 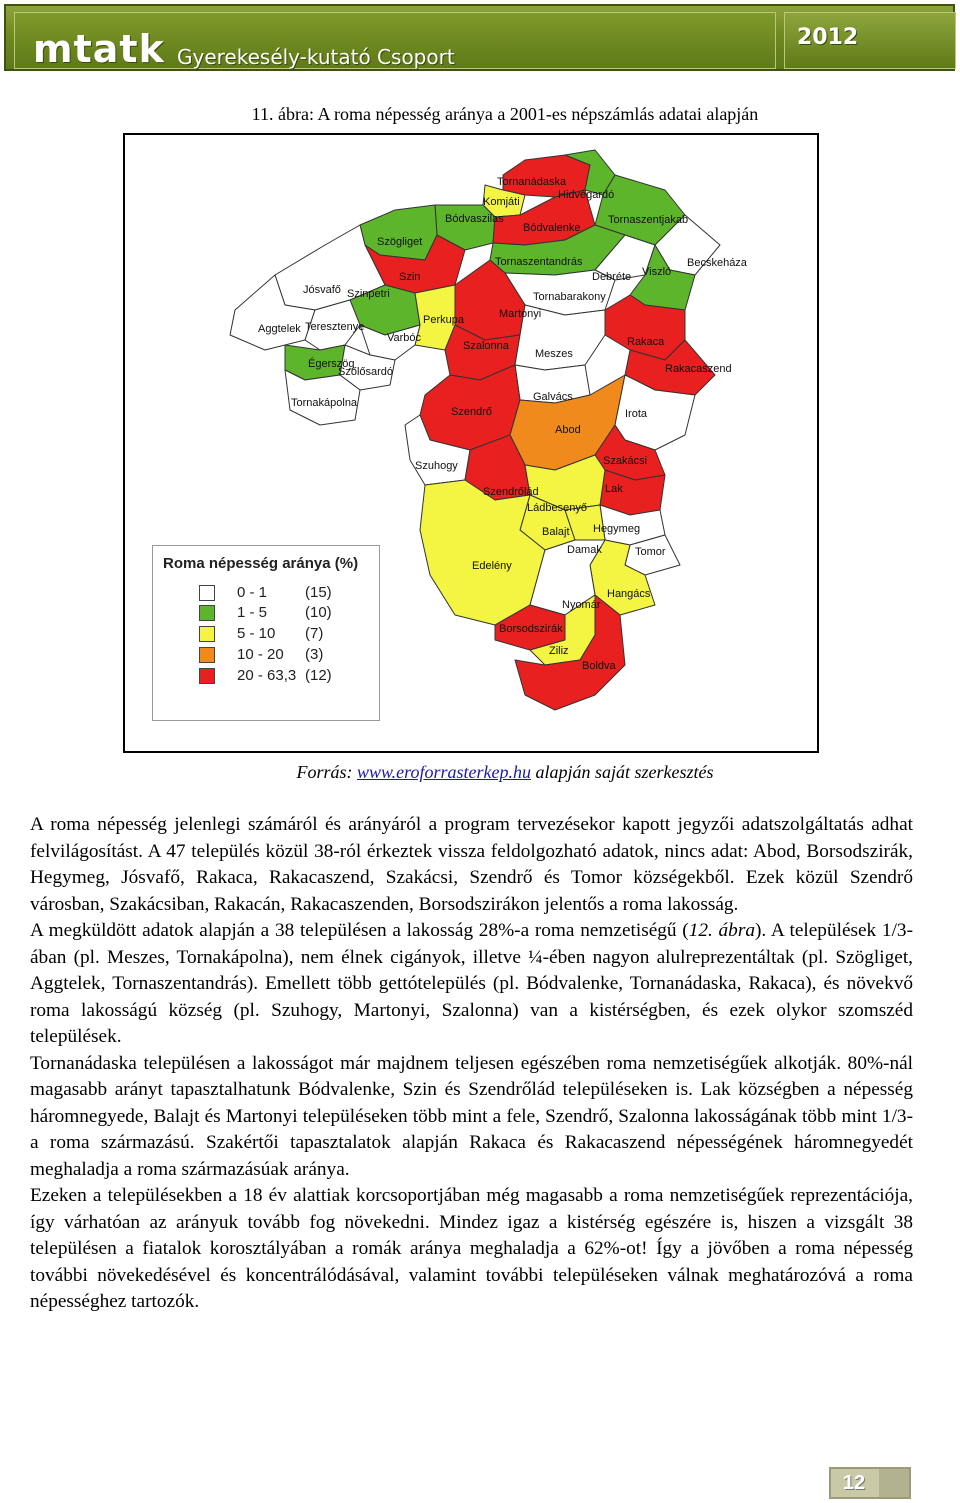 What do you see at coordinates (444, 320) in the screenshot?
I see `label-perkupa: Perkupa` at bounding box center [444, 320].